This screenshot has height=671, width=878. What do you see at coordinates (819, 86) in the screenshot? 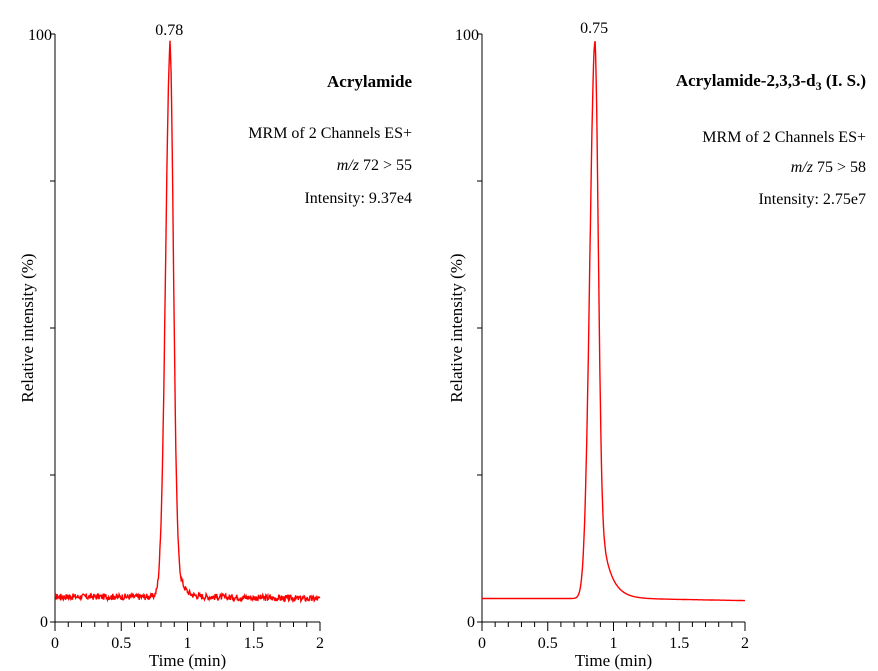
I see `compound-subscript: 3` at bounding box center [819, 86].